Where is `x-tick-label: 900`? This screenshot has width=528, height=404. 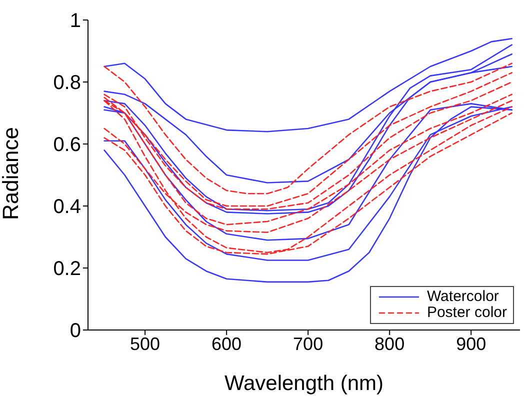
x-tick-label: 900 is located at coordinates (471, 344).